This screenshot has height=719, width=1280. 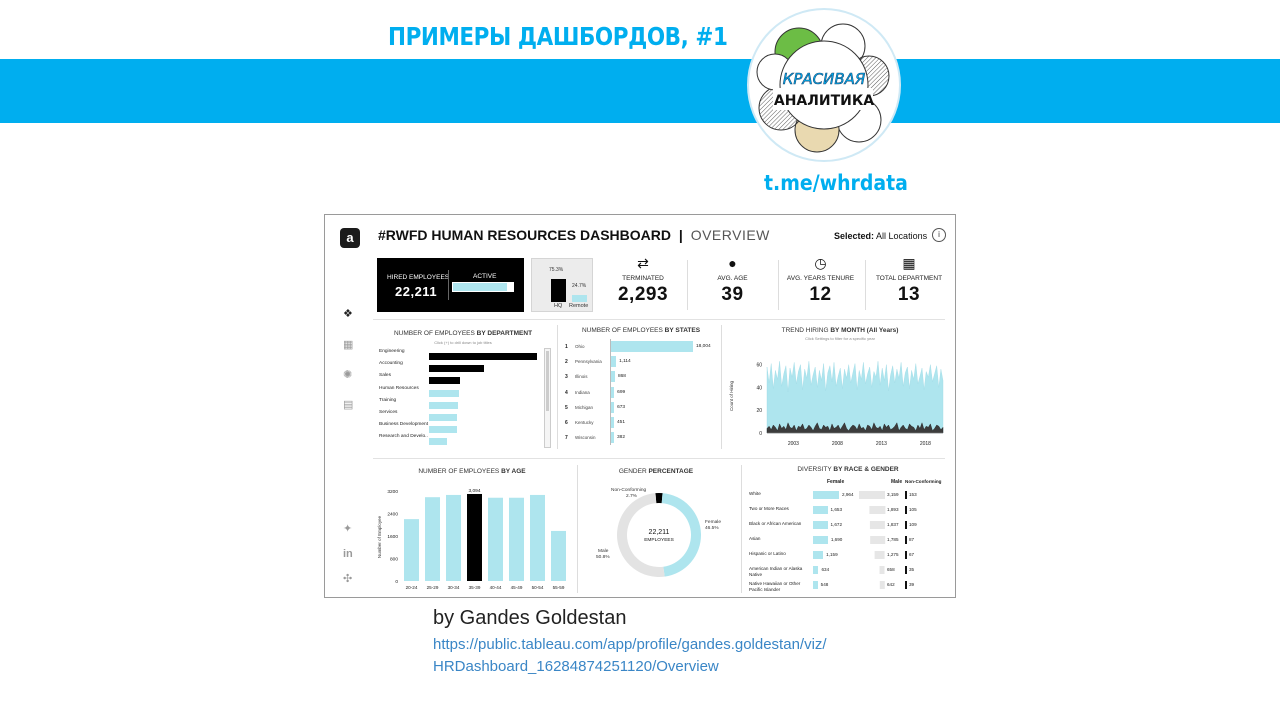 What do you see at coordinates (566, 392) in the screenshot?
I see `state-rank: 4` at bounding box center [566, 392].